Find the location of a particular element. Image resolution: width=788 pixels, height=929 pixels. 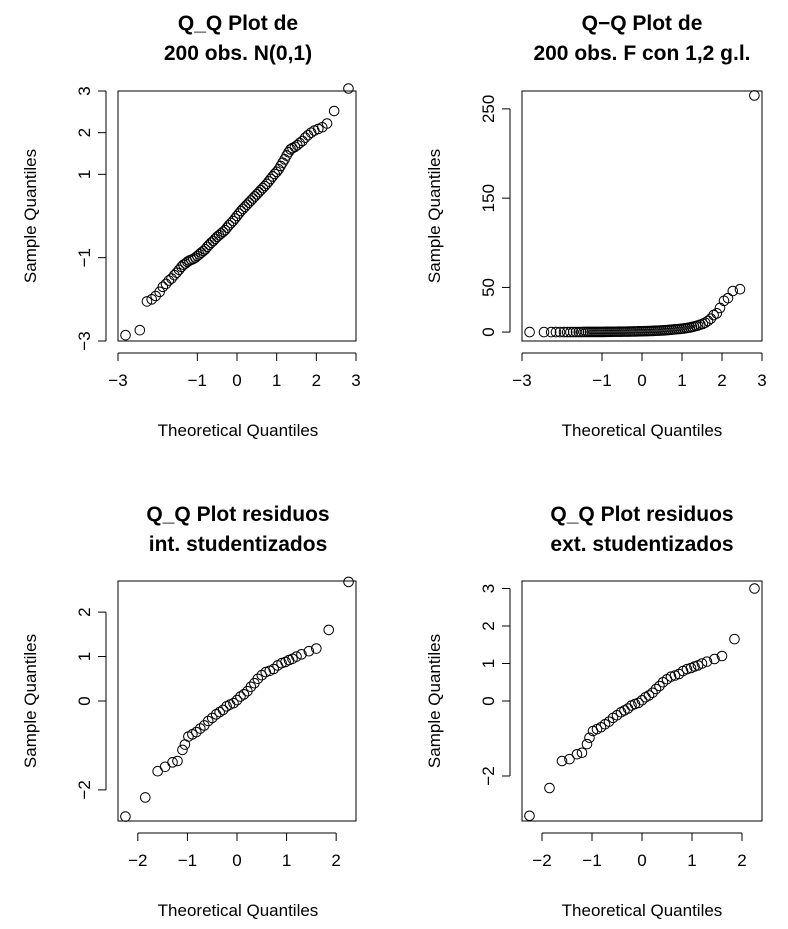

y-tick-label: −1 is located at coordinates (84, 257).